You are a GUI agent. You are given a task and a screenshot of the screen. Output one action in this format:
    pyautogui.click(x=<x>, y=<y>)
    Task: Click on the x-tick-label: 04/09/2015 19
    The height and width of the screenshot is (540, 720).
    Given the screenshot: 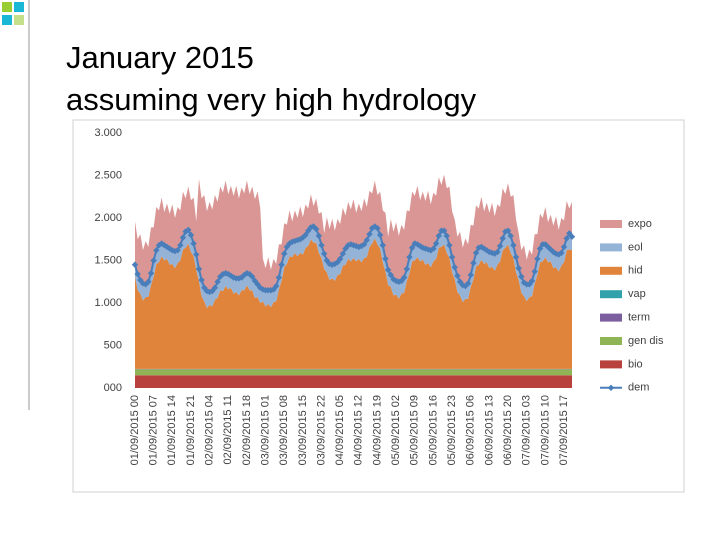 What is the action you would take?
    pyautogui.click(x=377, y=430)
    